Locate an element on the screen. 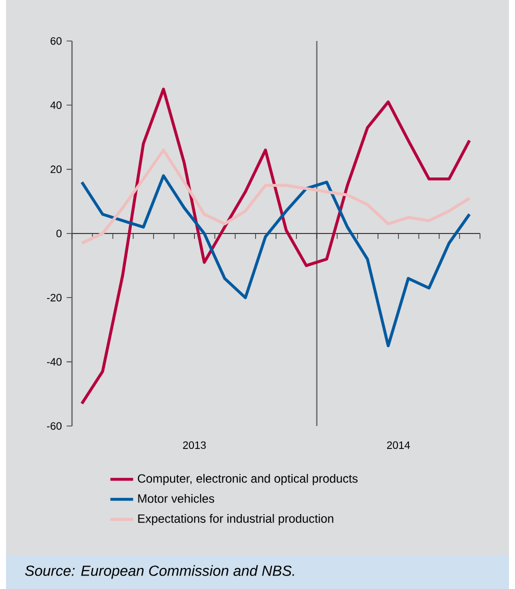 Image resolution: width=515 pixels, height=589 pixels. y-tick-label: -40 is located at coordinates (54, 362).